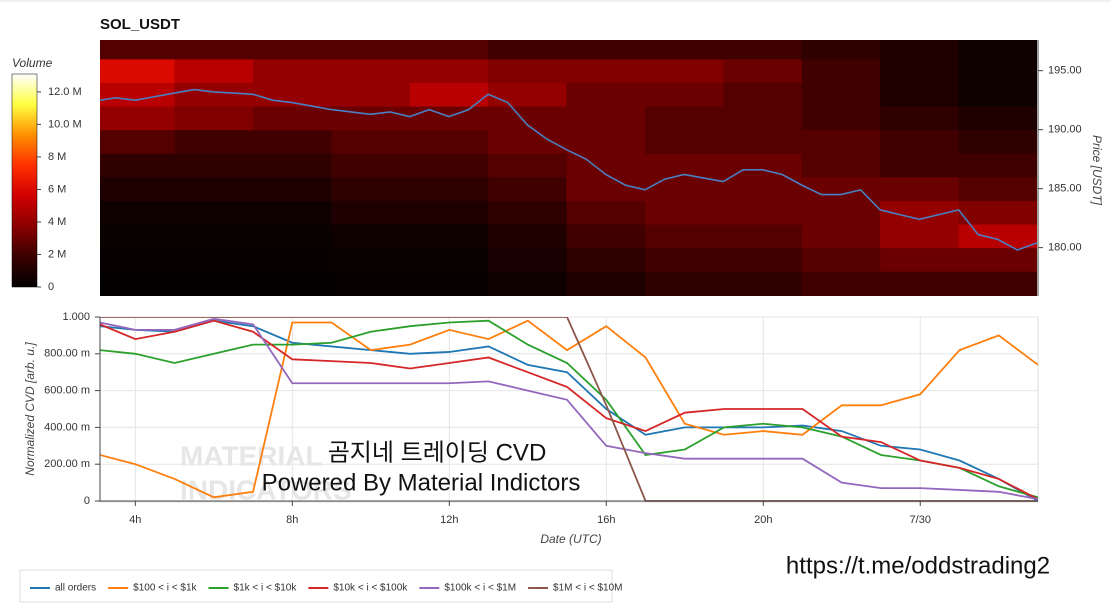  What do you see at coordinates (1065, 189) in the screenshot?
I see `y-tick-label: 185.00` at bounding box center [1065, 189].